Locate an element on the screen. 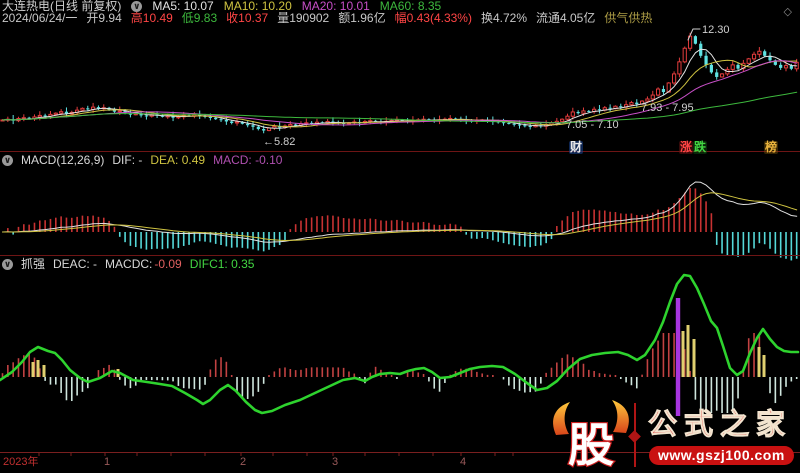 The height and width of the screenshot is (473, 800). macdc-label: MACDC: is located at coordinates (129, 264).